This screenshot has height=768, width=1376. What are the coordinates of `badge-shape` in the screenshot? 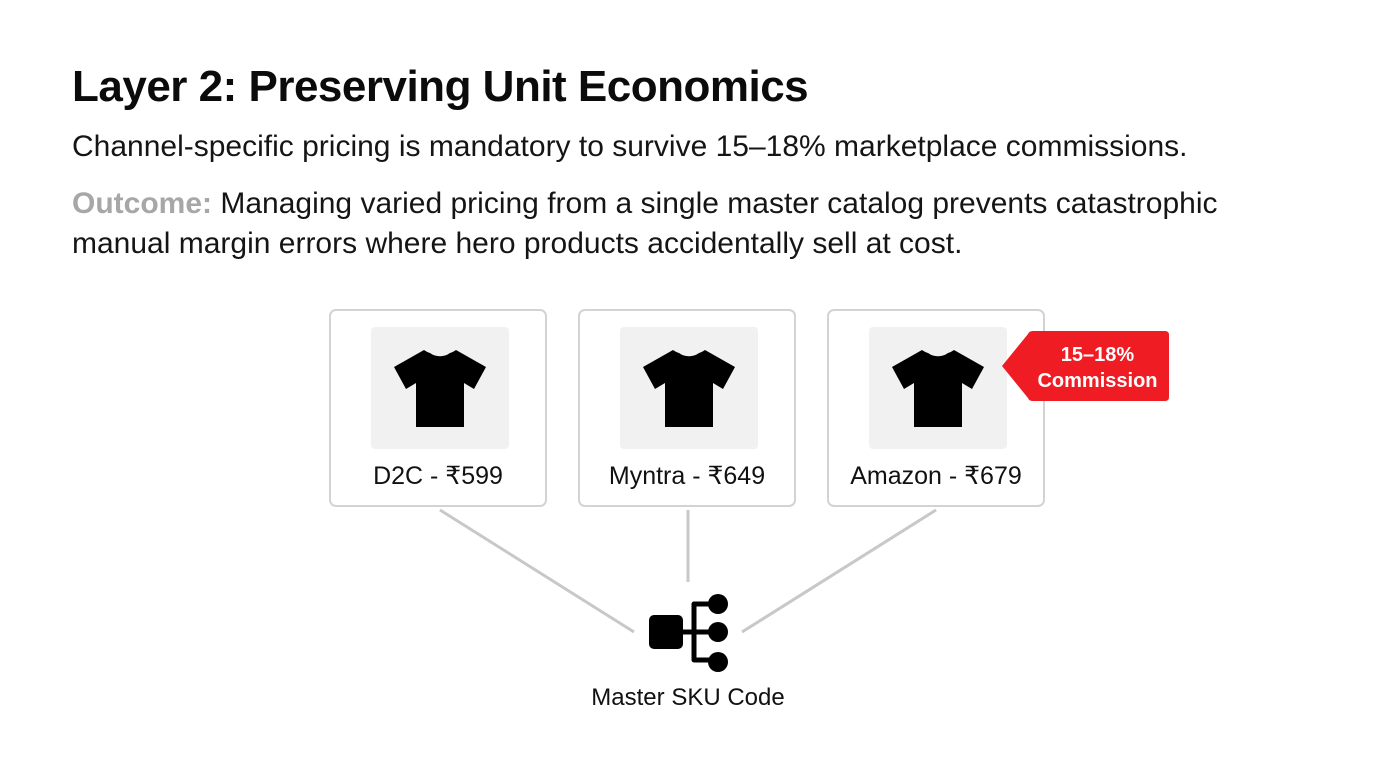 It's located at (1085, 366).